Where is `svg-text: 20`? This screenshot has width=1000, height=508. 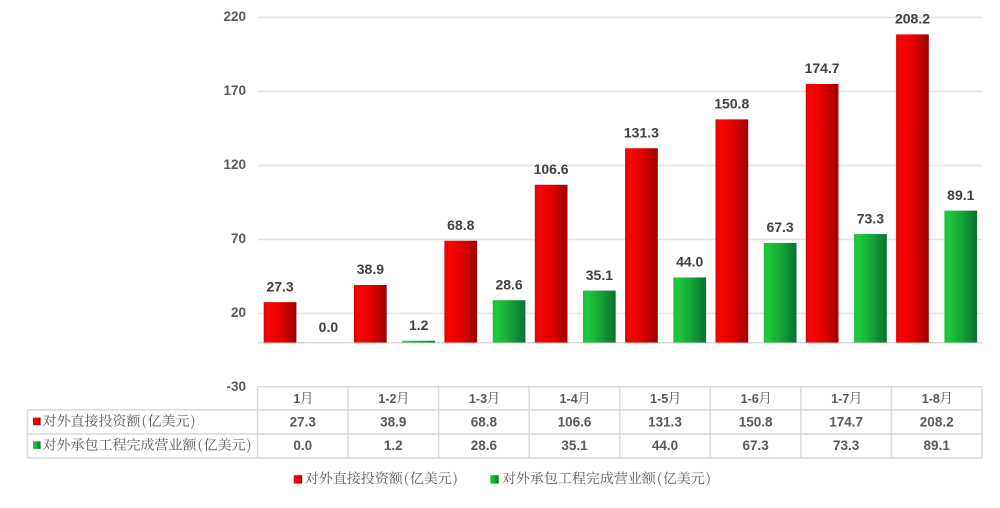 svg-text: 20 is located at coordinates (238, 312).